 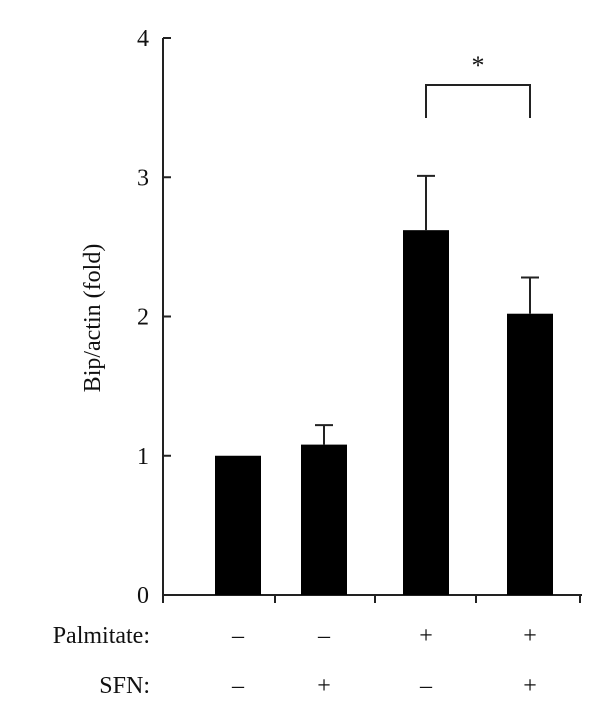 What do you see at coordinates (295, 661) in the screenshot?
I see `condition-table: Palmitate: – – + + SFN: – + – +` at bounding box center [295, 661].